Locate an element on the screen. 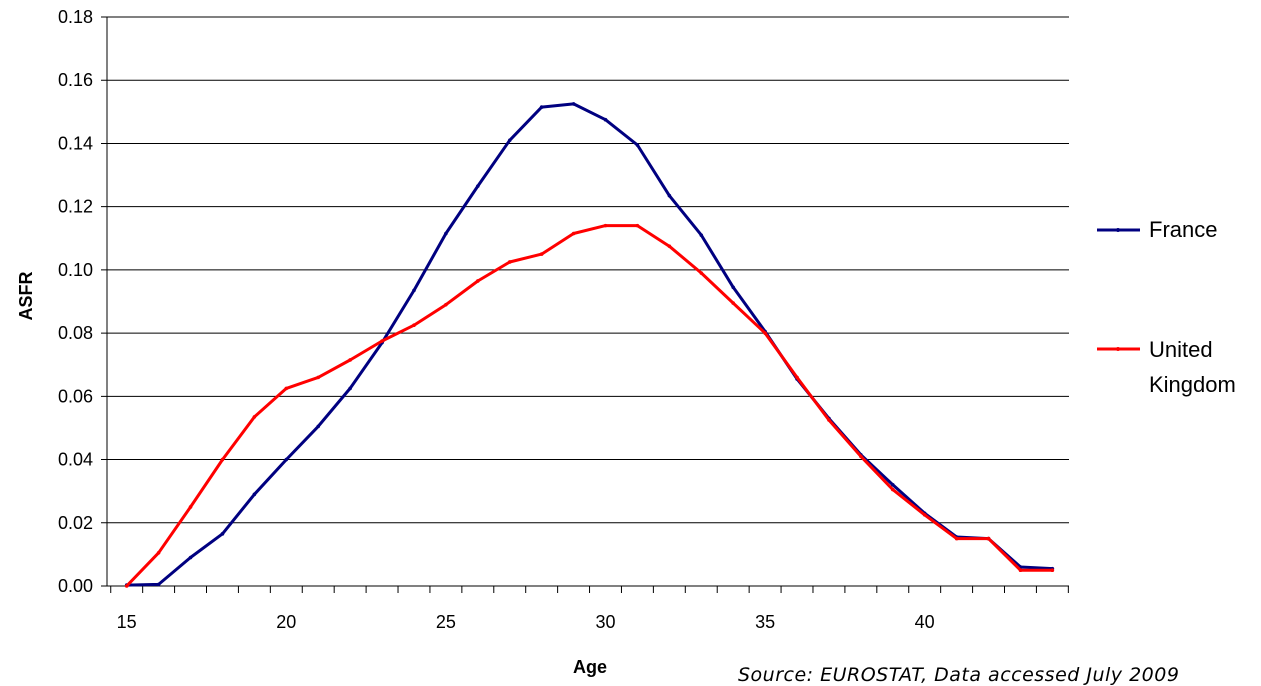 The image size is (1261, 686). y-tick-label: 0.00 is located at coordinates (75, 586).